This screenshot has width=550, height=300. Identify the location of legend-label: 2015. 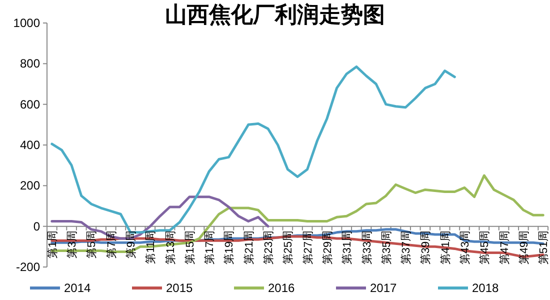
(180, 288).